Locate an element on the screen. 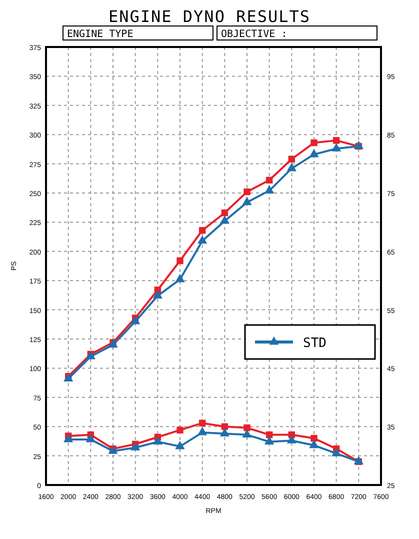 This screenshot has height=539, width=419. text: ENGINE TYPE is located at coordinates (100, 34).